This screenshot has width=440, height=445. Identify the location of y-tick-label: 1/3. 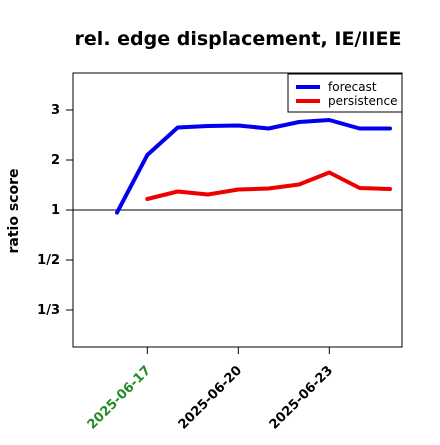
(48, 310).